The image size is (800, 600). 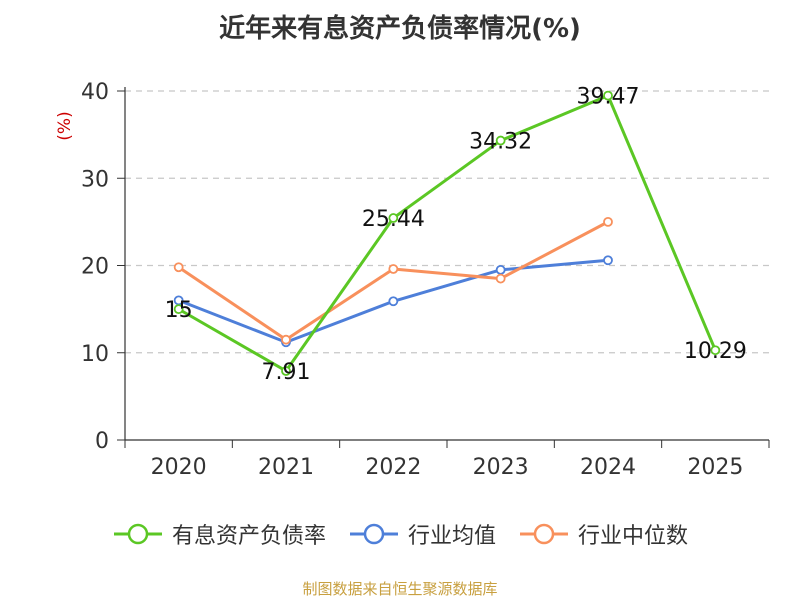 I want to click on y-tick-label: 20, so click(x=95, y=267).